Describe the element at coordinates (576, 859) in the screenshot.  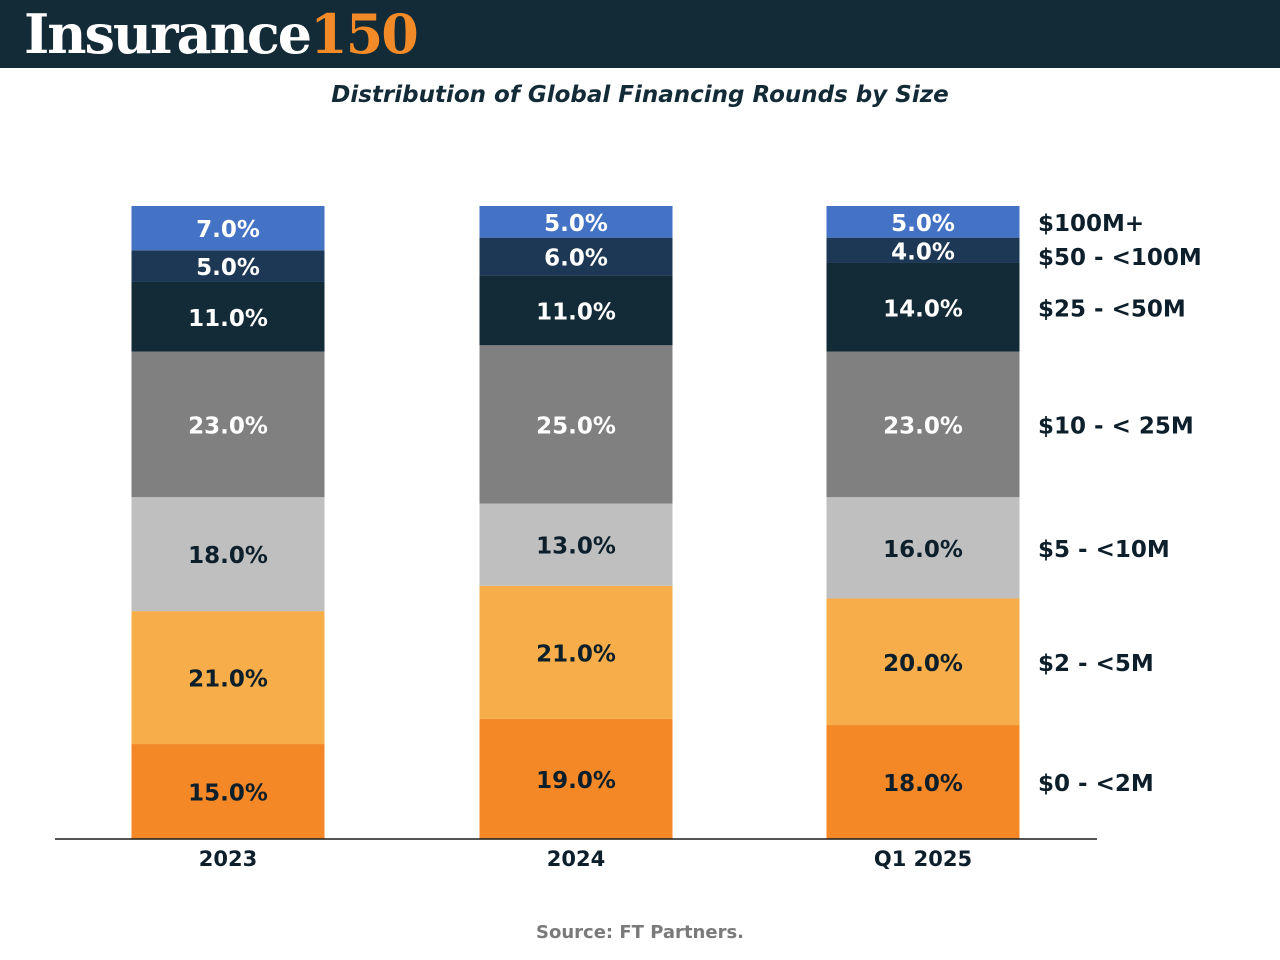
I see `x-tick-label: 2024` at that location.